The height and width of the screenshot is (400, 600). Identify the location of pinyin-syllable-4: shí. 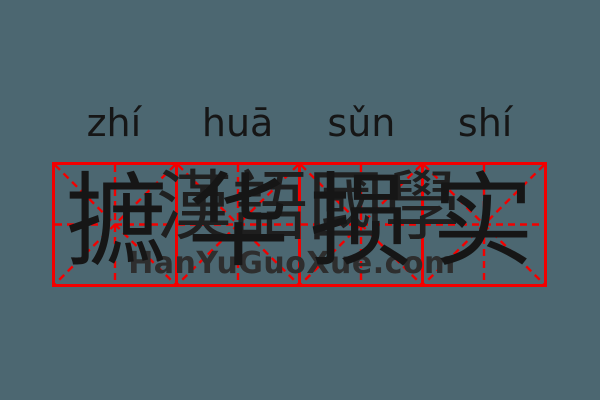
(485, 123).